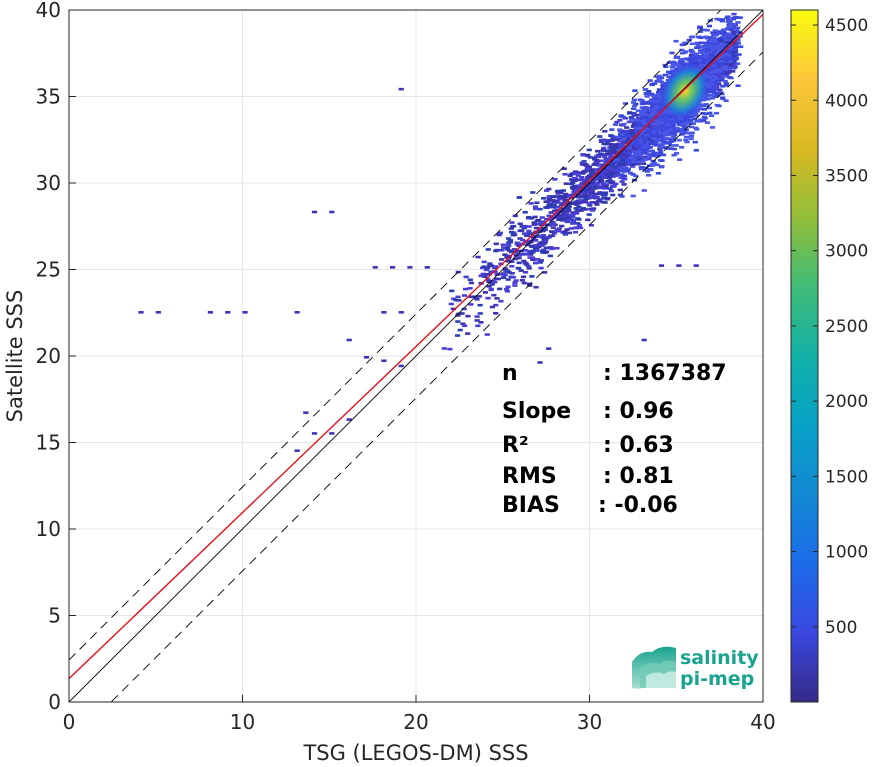 This screenshot has height=767, width=879. I want to click on y-tick-label: 35, so click(48, 97).